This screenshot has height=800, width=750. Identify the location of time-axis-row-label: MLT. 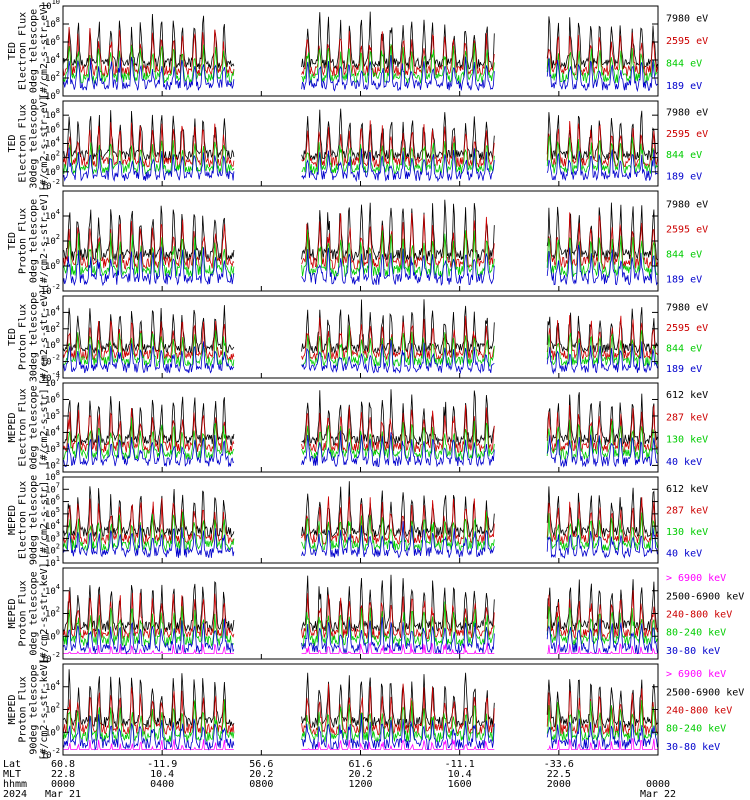
(12, 774).